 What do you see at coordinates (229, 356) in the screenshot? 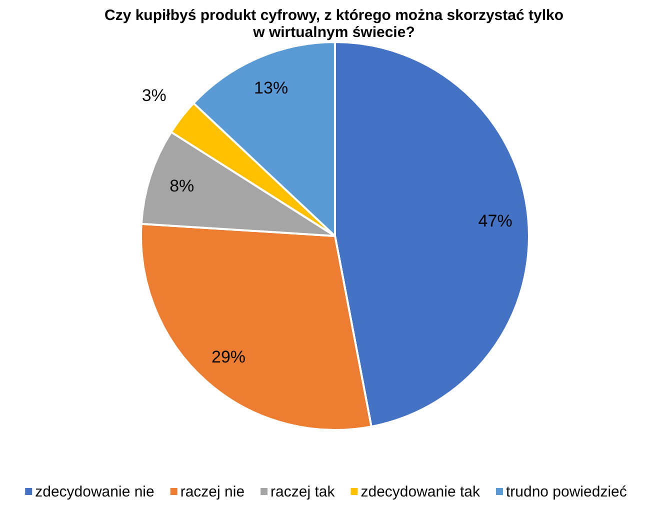
I see `data-label: 29%` at bounding box center [229, 356].